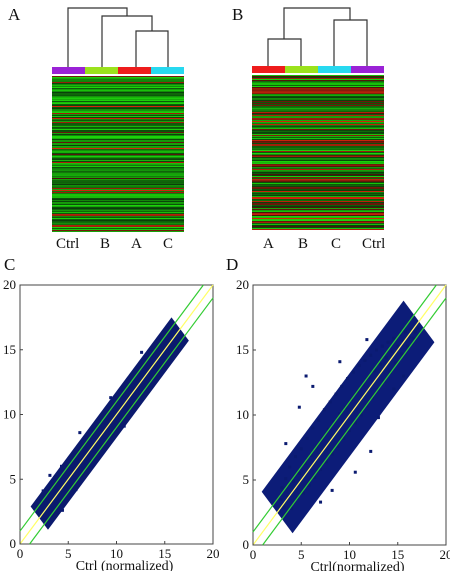 This screenshot has width=450, height=571. Describe the element at coordinates (246, 479) in the screenshot. I see `y-tick-label: 5` at that location.